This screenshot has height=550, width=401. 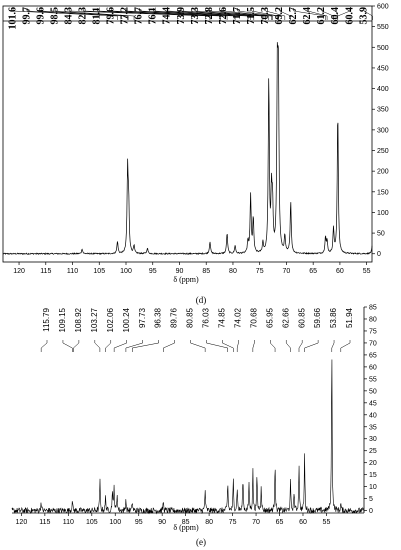 What do you see at coordinates (44, 522) in the screenshot?
I see `e-x-tick-label: 115` at bounding box center [44, 522].